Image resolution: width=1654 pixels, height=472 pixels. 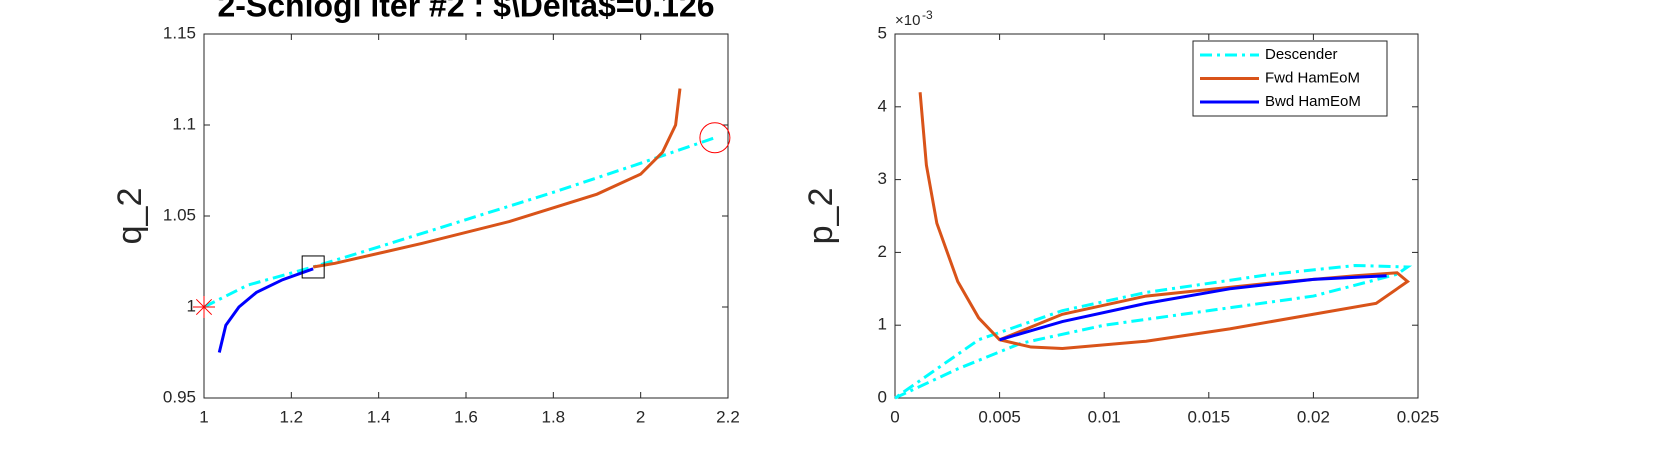 What do you see at coordinates (1104, 416) in the screenshot?
I see `x-tick-label: 0.01` at bounding box center [1104, 416].